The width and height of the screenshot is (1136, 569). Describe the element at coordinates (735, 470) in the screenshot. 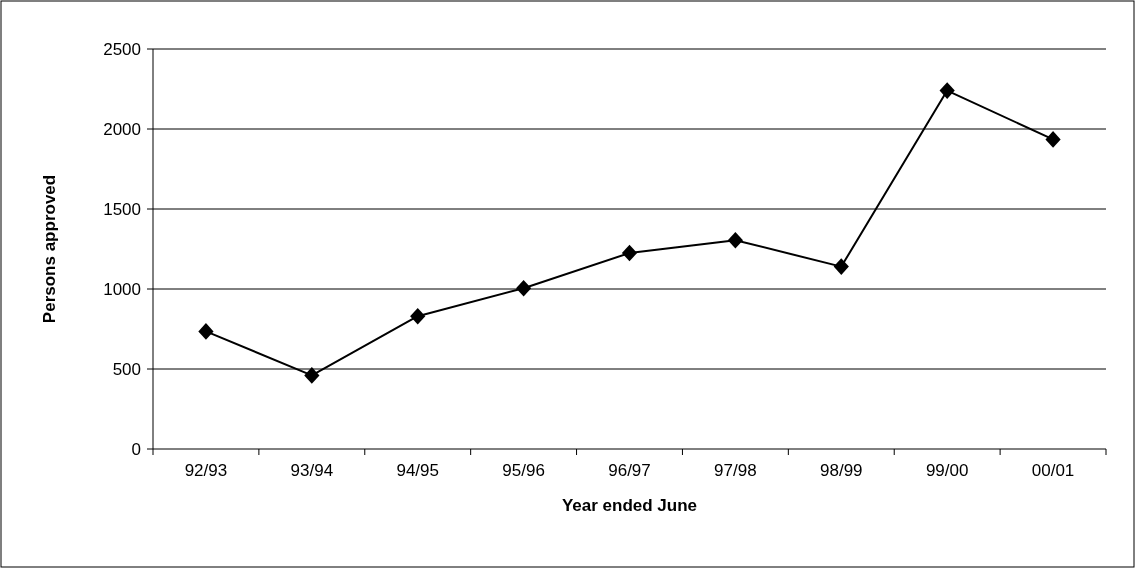

I see `x-tick-label: 97/98` at that location.